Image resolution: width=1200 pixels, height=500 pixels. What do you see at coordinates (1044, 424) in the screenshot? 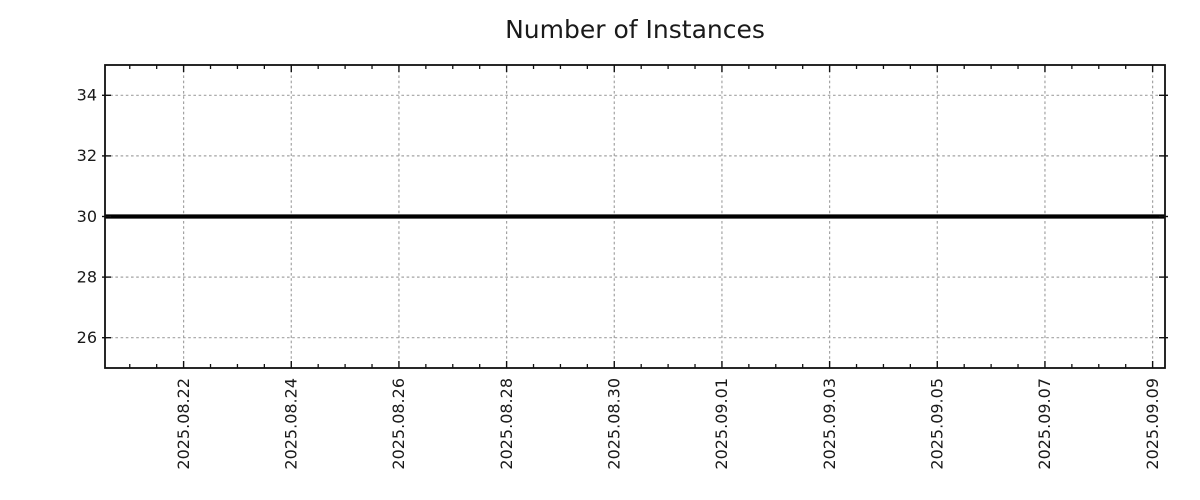
I see `x-tick-label: 2025.09.07` at bounding box center [1044, 424].